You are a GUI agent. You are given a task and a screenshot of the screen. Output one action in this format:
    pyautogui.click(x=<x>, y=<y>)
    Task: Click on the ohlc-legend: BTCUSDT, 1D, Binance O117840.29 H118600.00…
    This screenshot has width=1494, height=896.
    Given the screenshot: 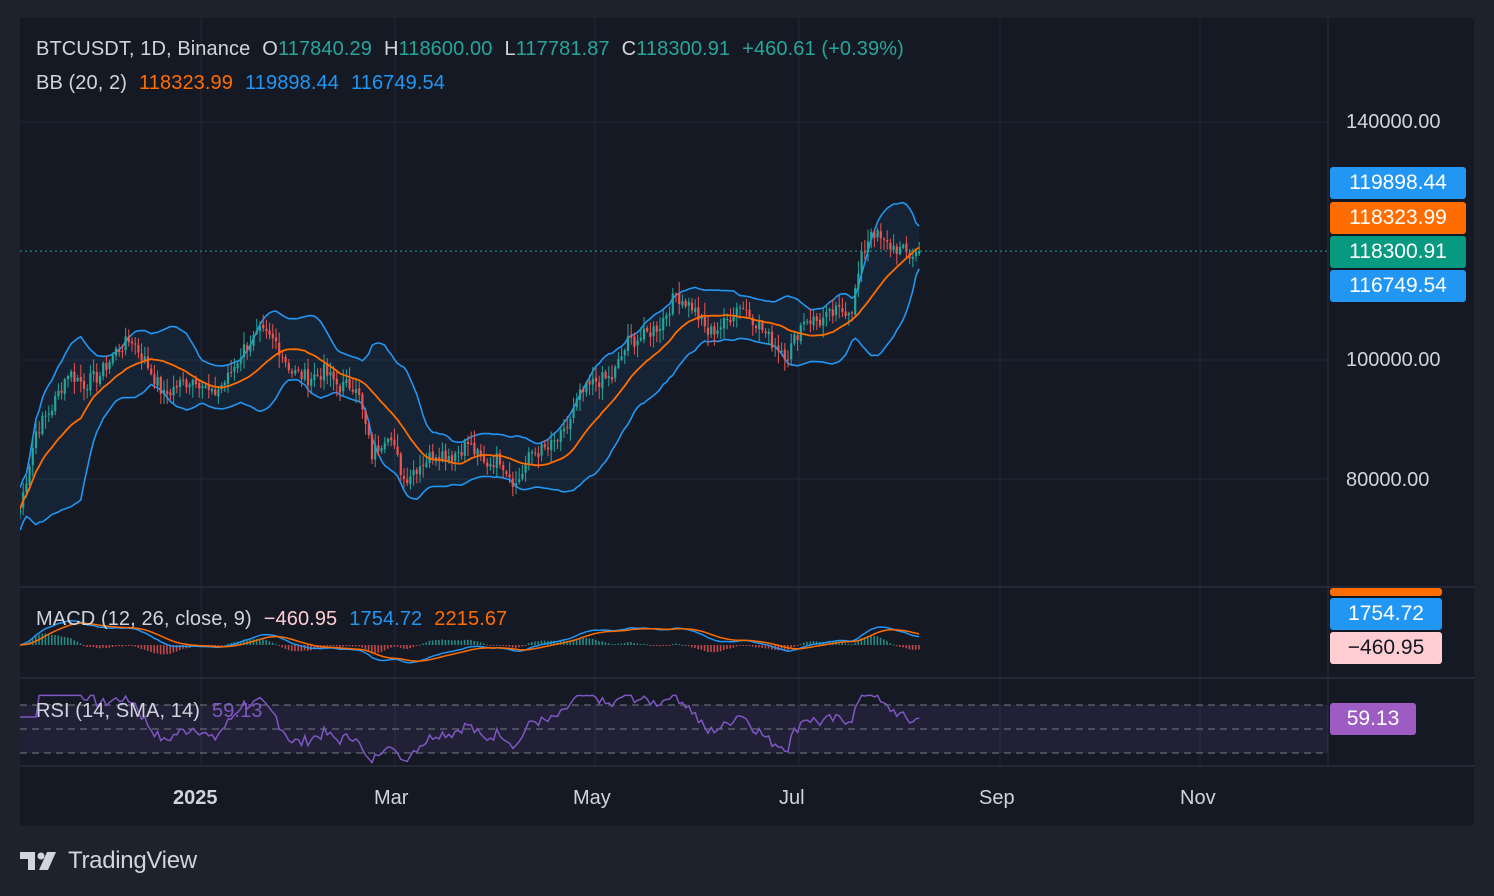 What is the action you would take?
    pyautogui.click(x=470, y=49)
    